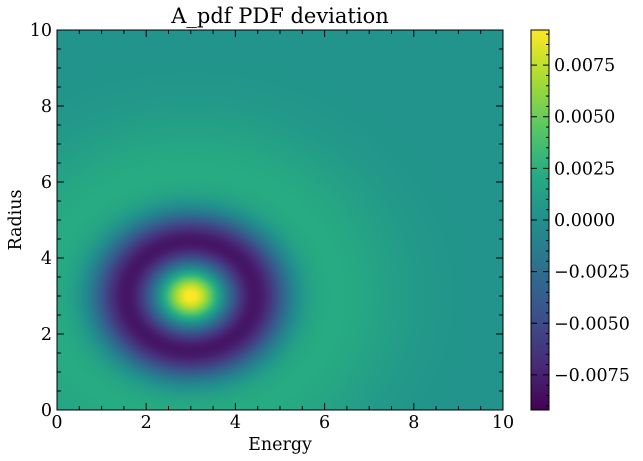 The width and height of the screenshot is (643, 461). What do you see at coordinates (41, 31) in the screenshot?
I see `y-tick-label: 10` at bounding box center [41, 31].